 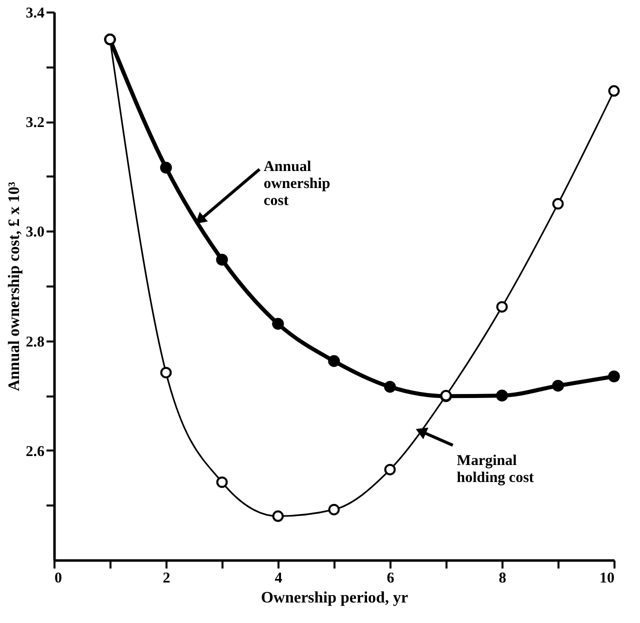 I want to click on x-axis-title: Ownership period, yr, so click(x=334, y=598).